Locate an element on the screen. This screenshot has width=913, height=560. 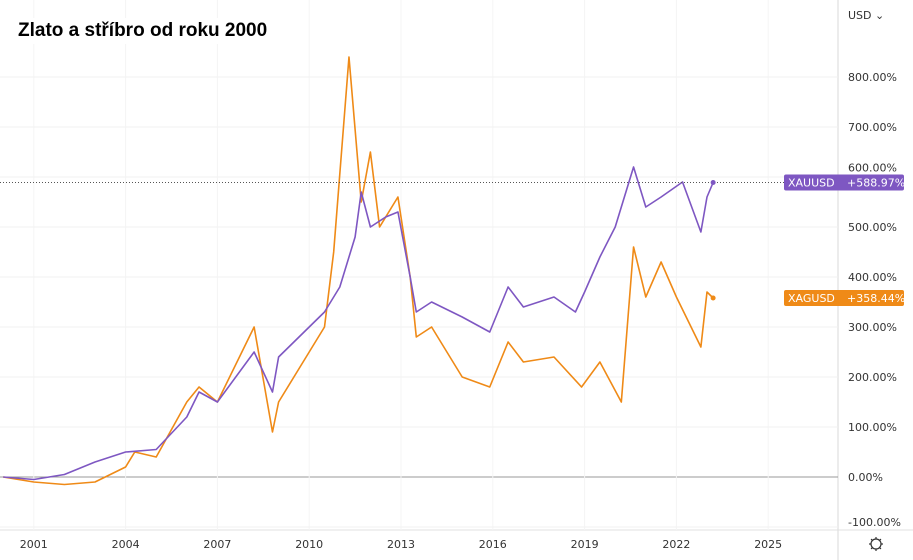
x-tick-label: 2022 is located at coordinates (676, 544).